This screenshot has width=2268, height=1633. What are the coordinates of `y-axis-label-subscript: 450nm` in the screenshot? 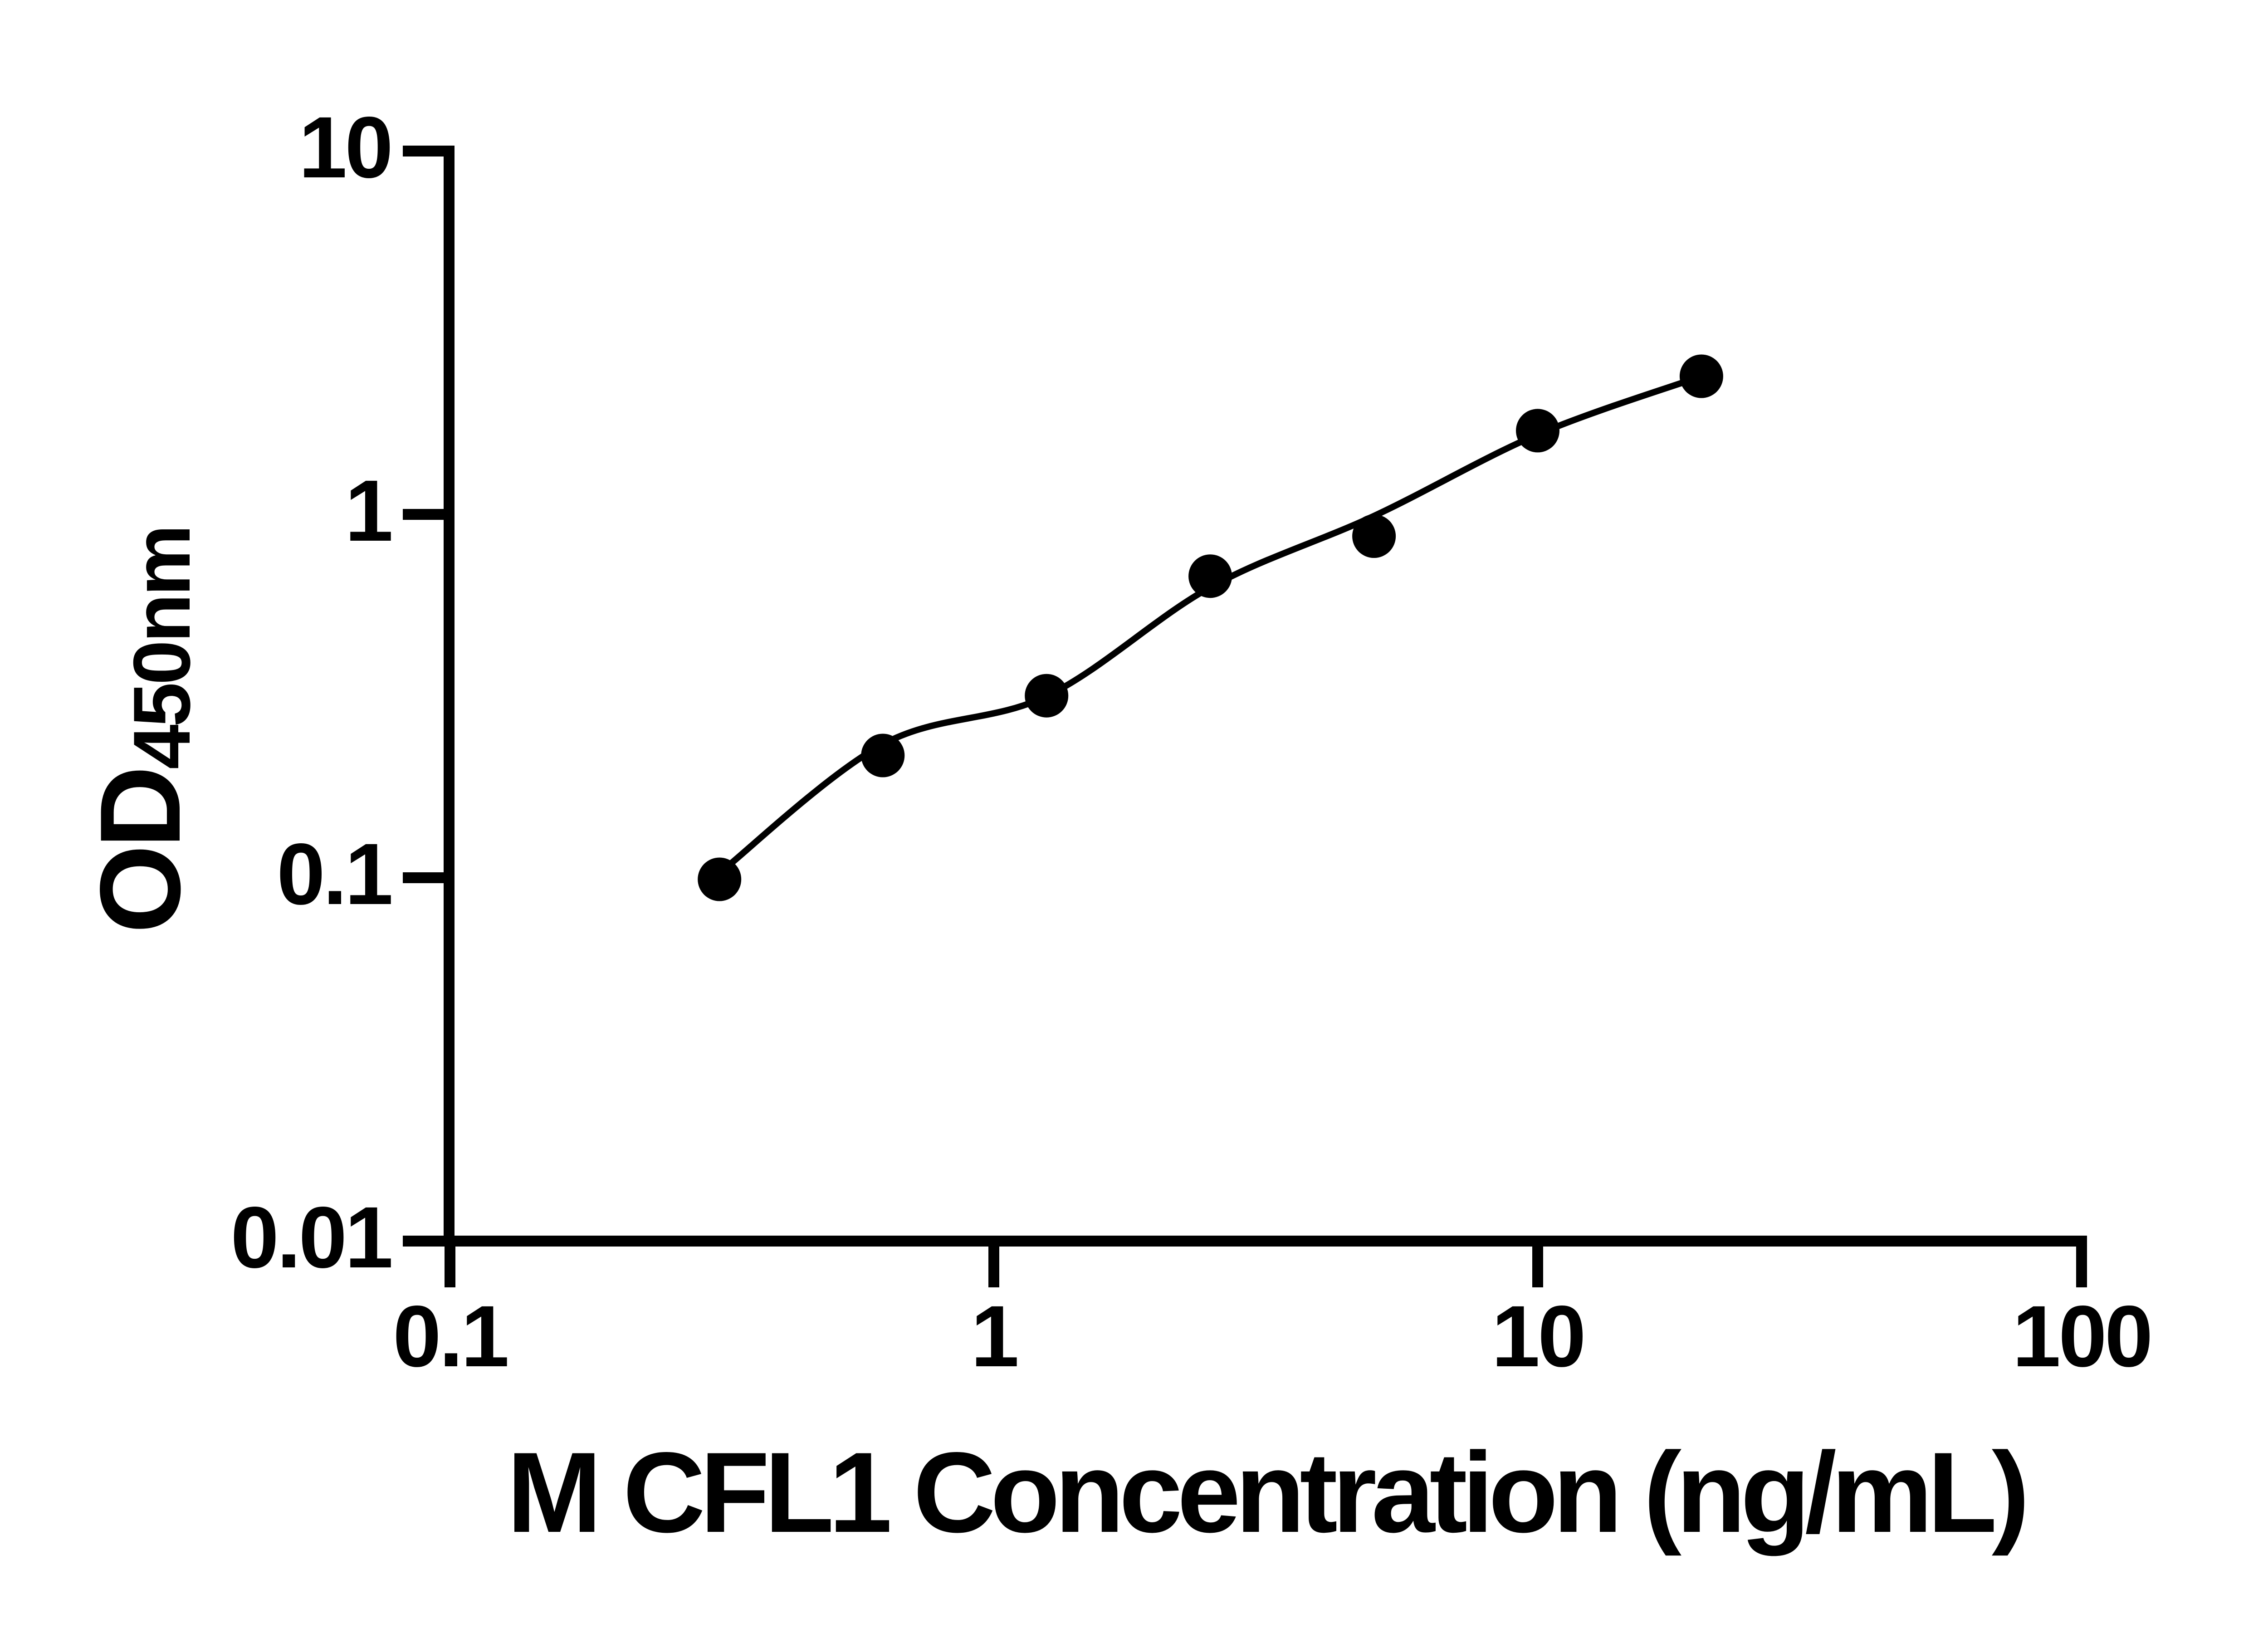 It's located at (162, 648).